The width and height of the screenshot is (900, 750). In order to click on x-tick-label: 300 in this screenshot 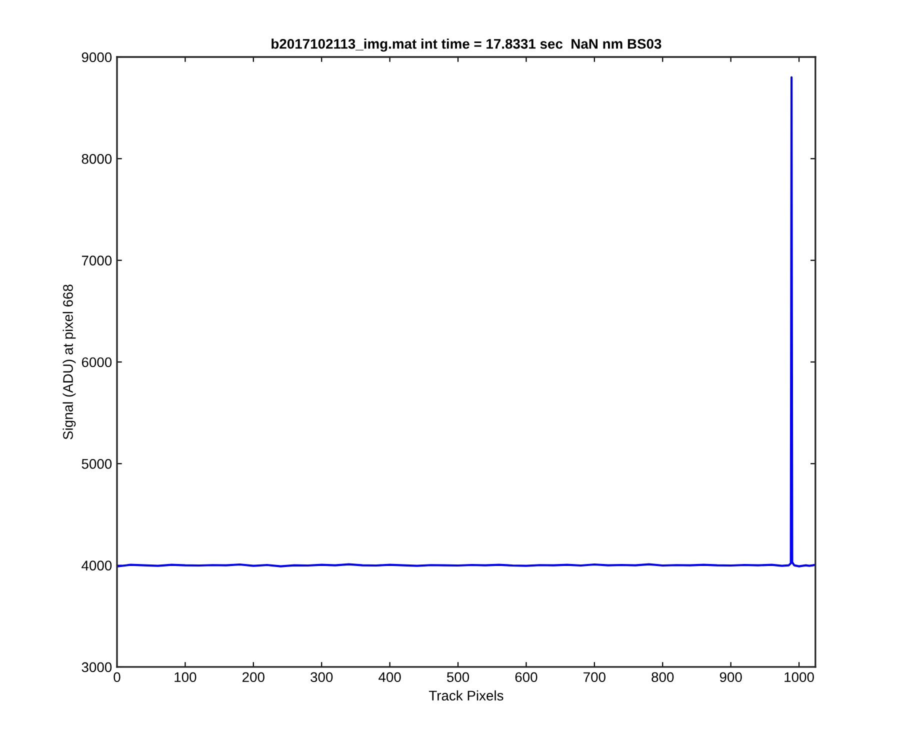, I will do `click(321, 677)`.